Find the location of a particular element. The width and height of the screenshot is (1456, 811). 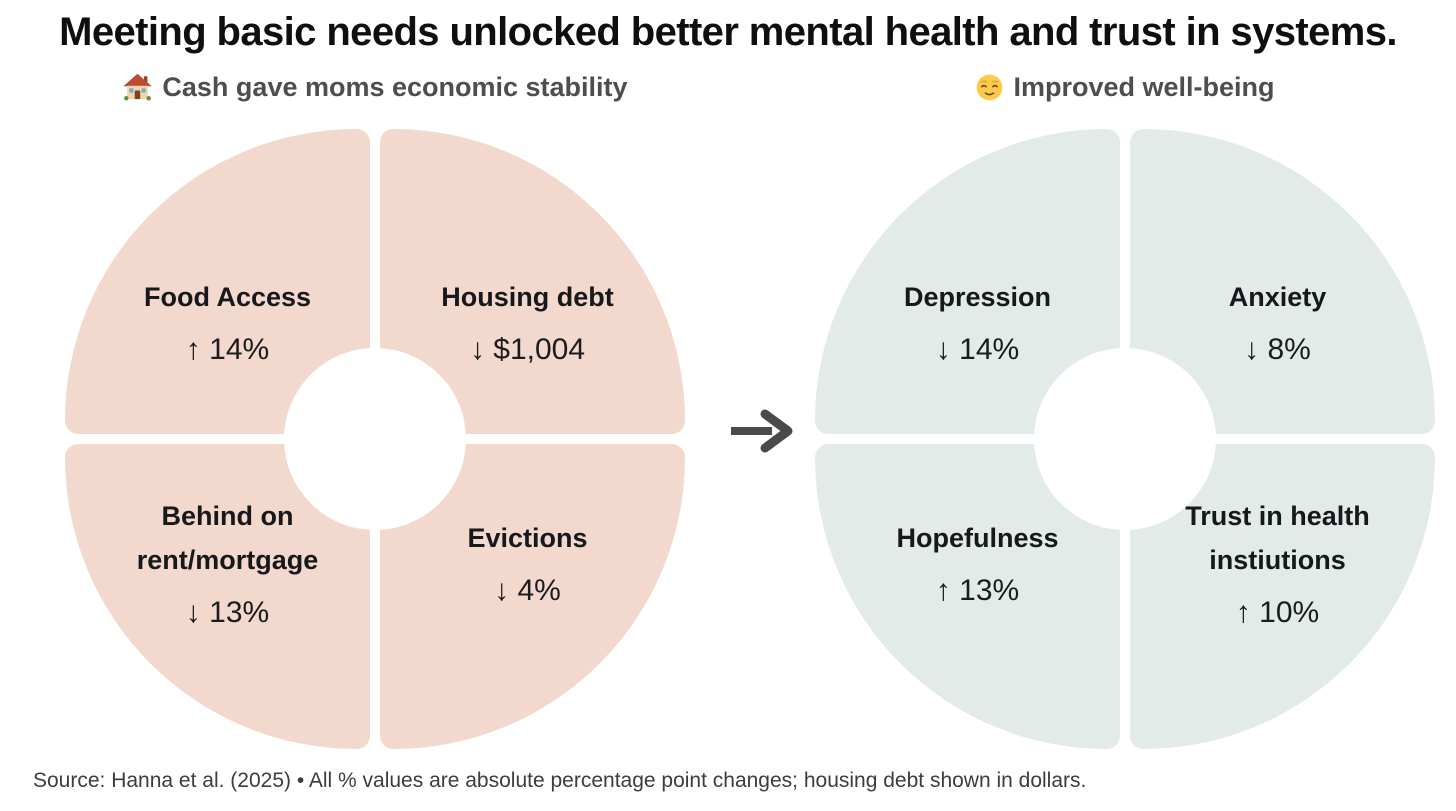

left-chart-header: Cash gave moms economic stability is located at coordinates (375, 87).